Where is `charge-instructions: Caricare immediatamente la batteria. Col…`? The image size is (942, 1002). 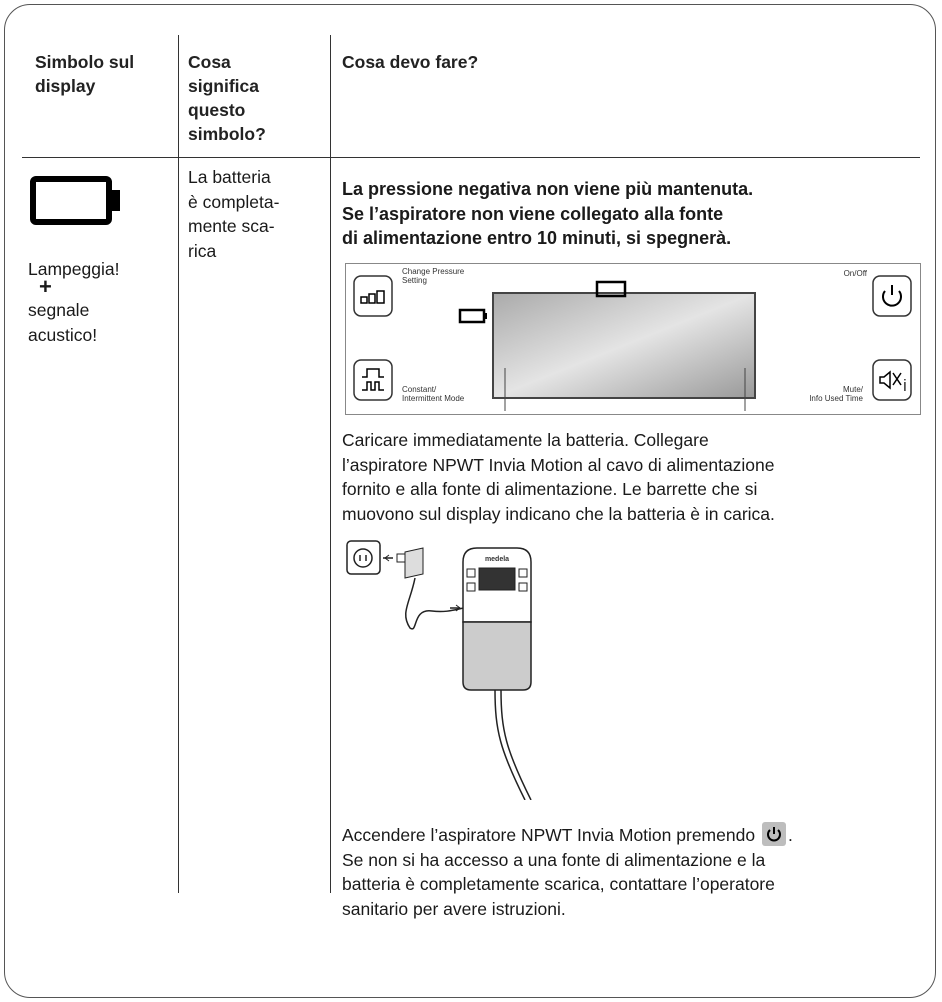 charge-instructions: Caricare immediatamente la batteria. Col… is located at coordinates (558, 477).